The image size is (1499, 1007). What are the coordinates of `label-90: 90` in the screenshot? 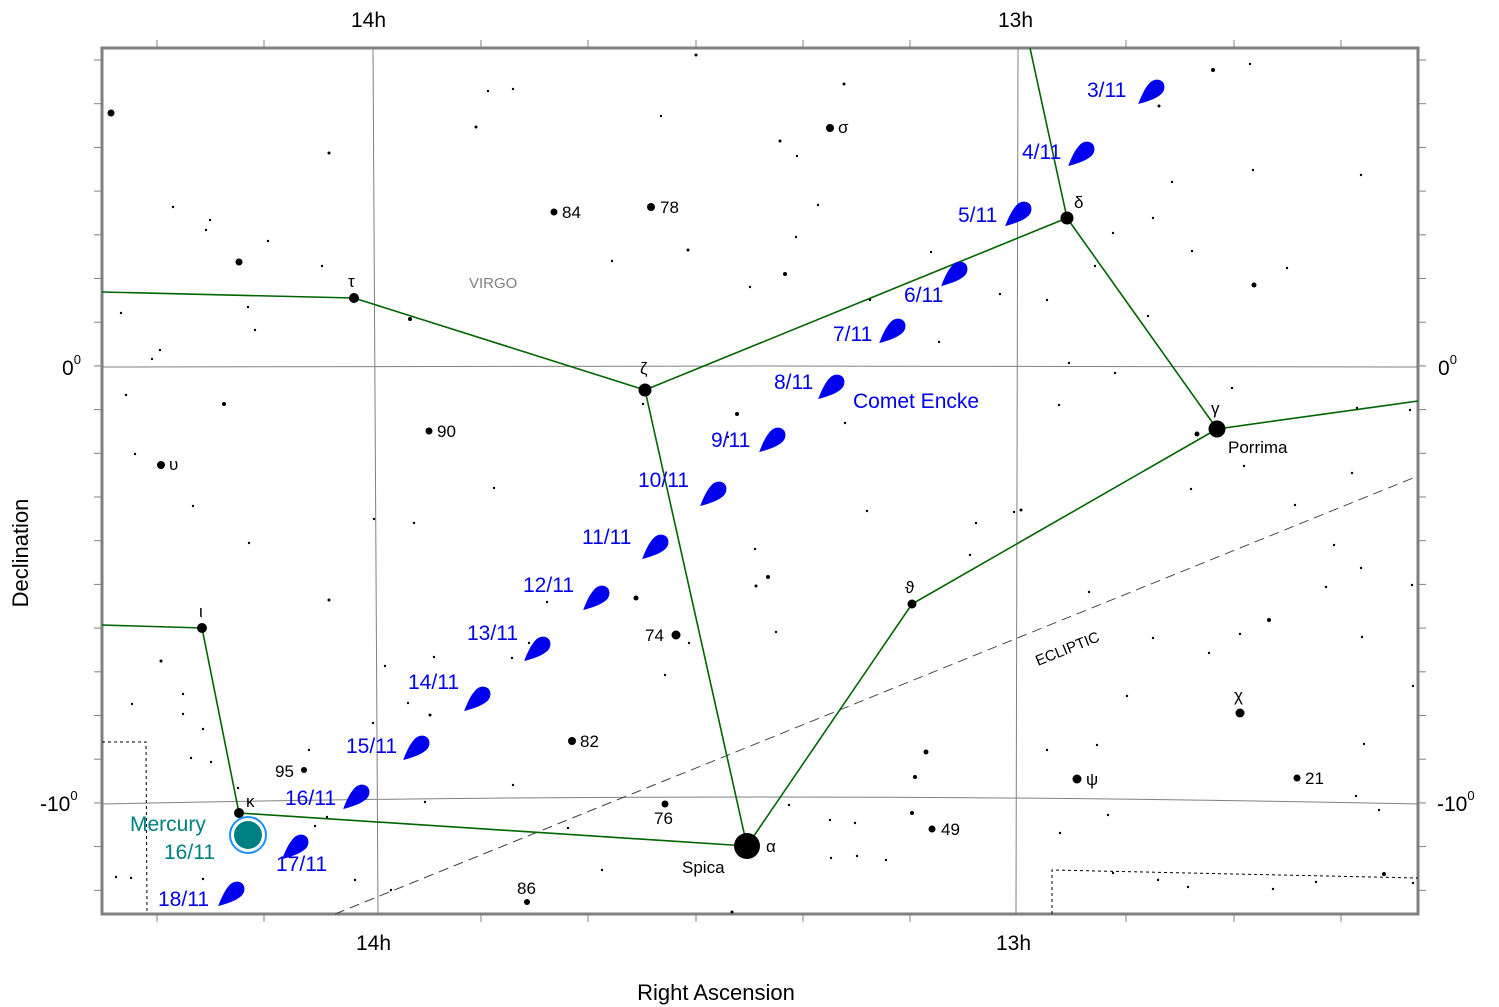 It's located at (446, 431).